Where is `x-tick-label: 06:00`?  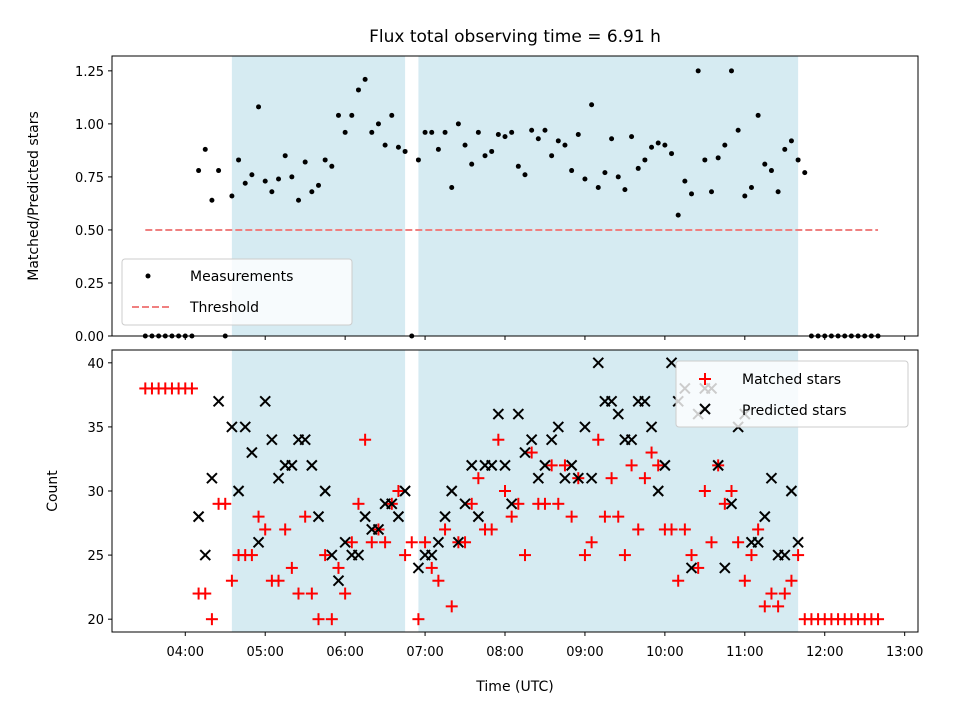
x-tick-label: 06:00 is located at coordinates (344, 652).